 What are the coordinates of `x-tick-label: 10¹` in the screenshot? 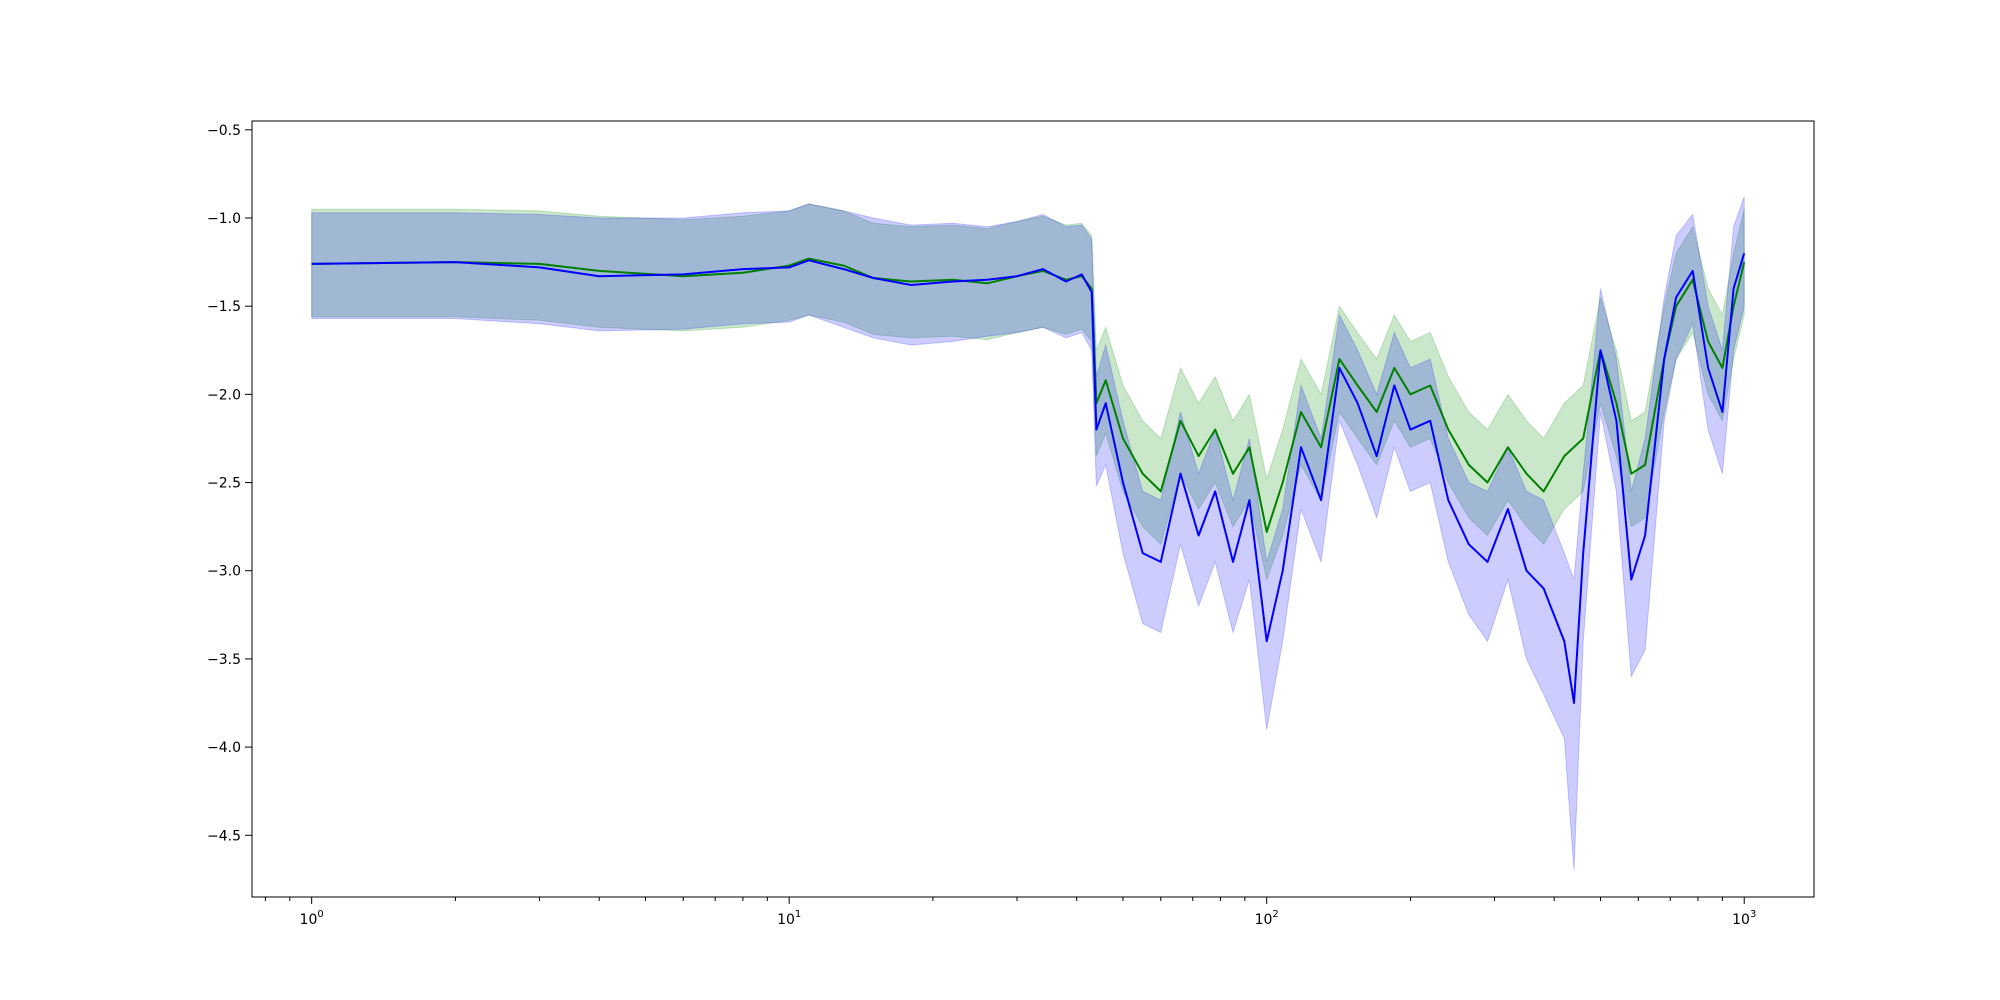 It's located at (789, 918).